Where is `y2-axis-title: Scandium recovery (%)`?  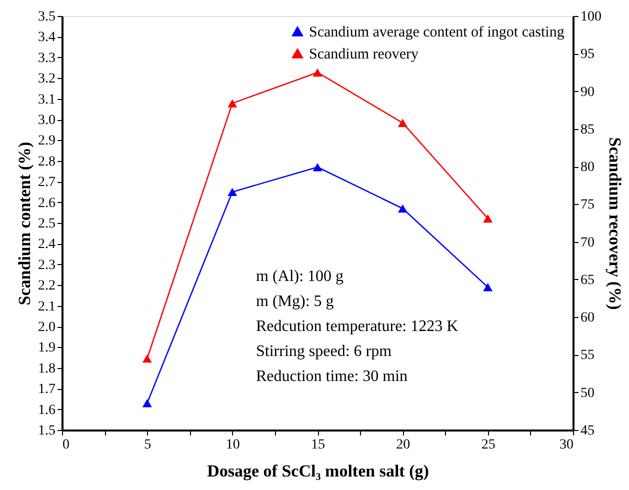
y2-axis-title: Scandium recovery (%) is located at coordinates (615, 223).